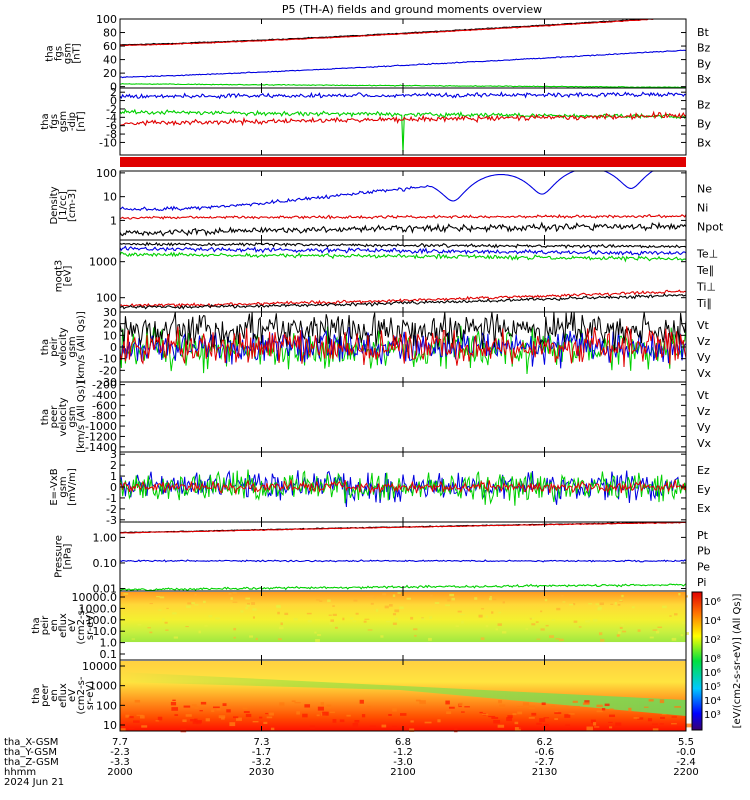 The image size is (750, 800). What do you see at coordinates (704, 551) in the screenshot?
I see `legend-Pb: Pb` at bounding box center [704, 551].